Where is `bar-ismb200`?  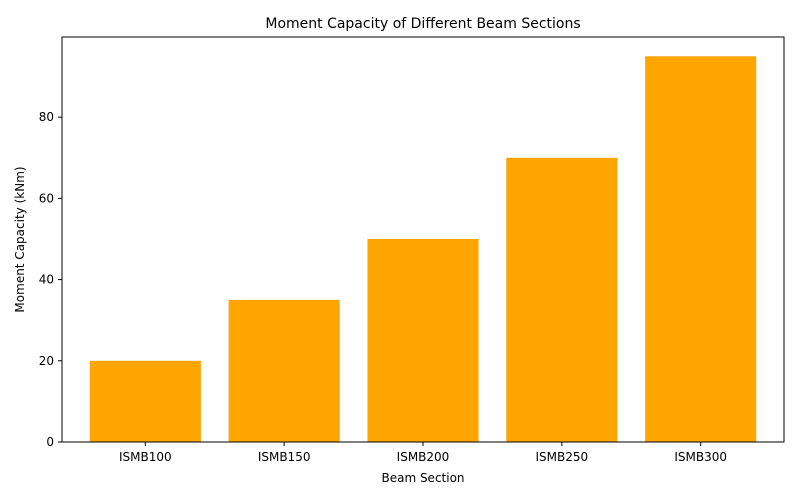 bar-ismb200 is located at coordinates (423, 340).